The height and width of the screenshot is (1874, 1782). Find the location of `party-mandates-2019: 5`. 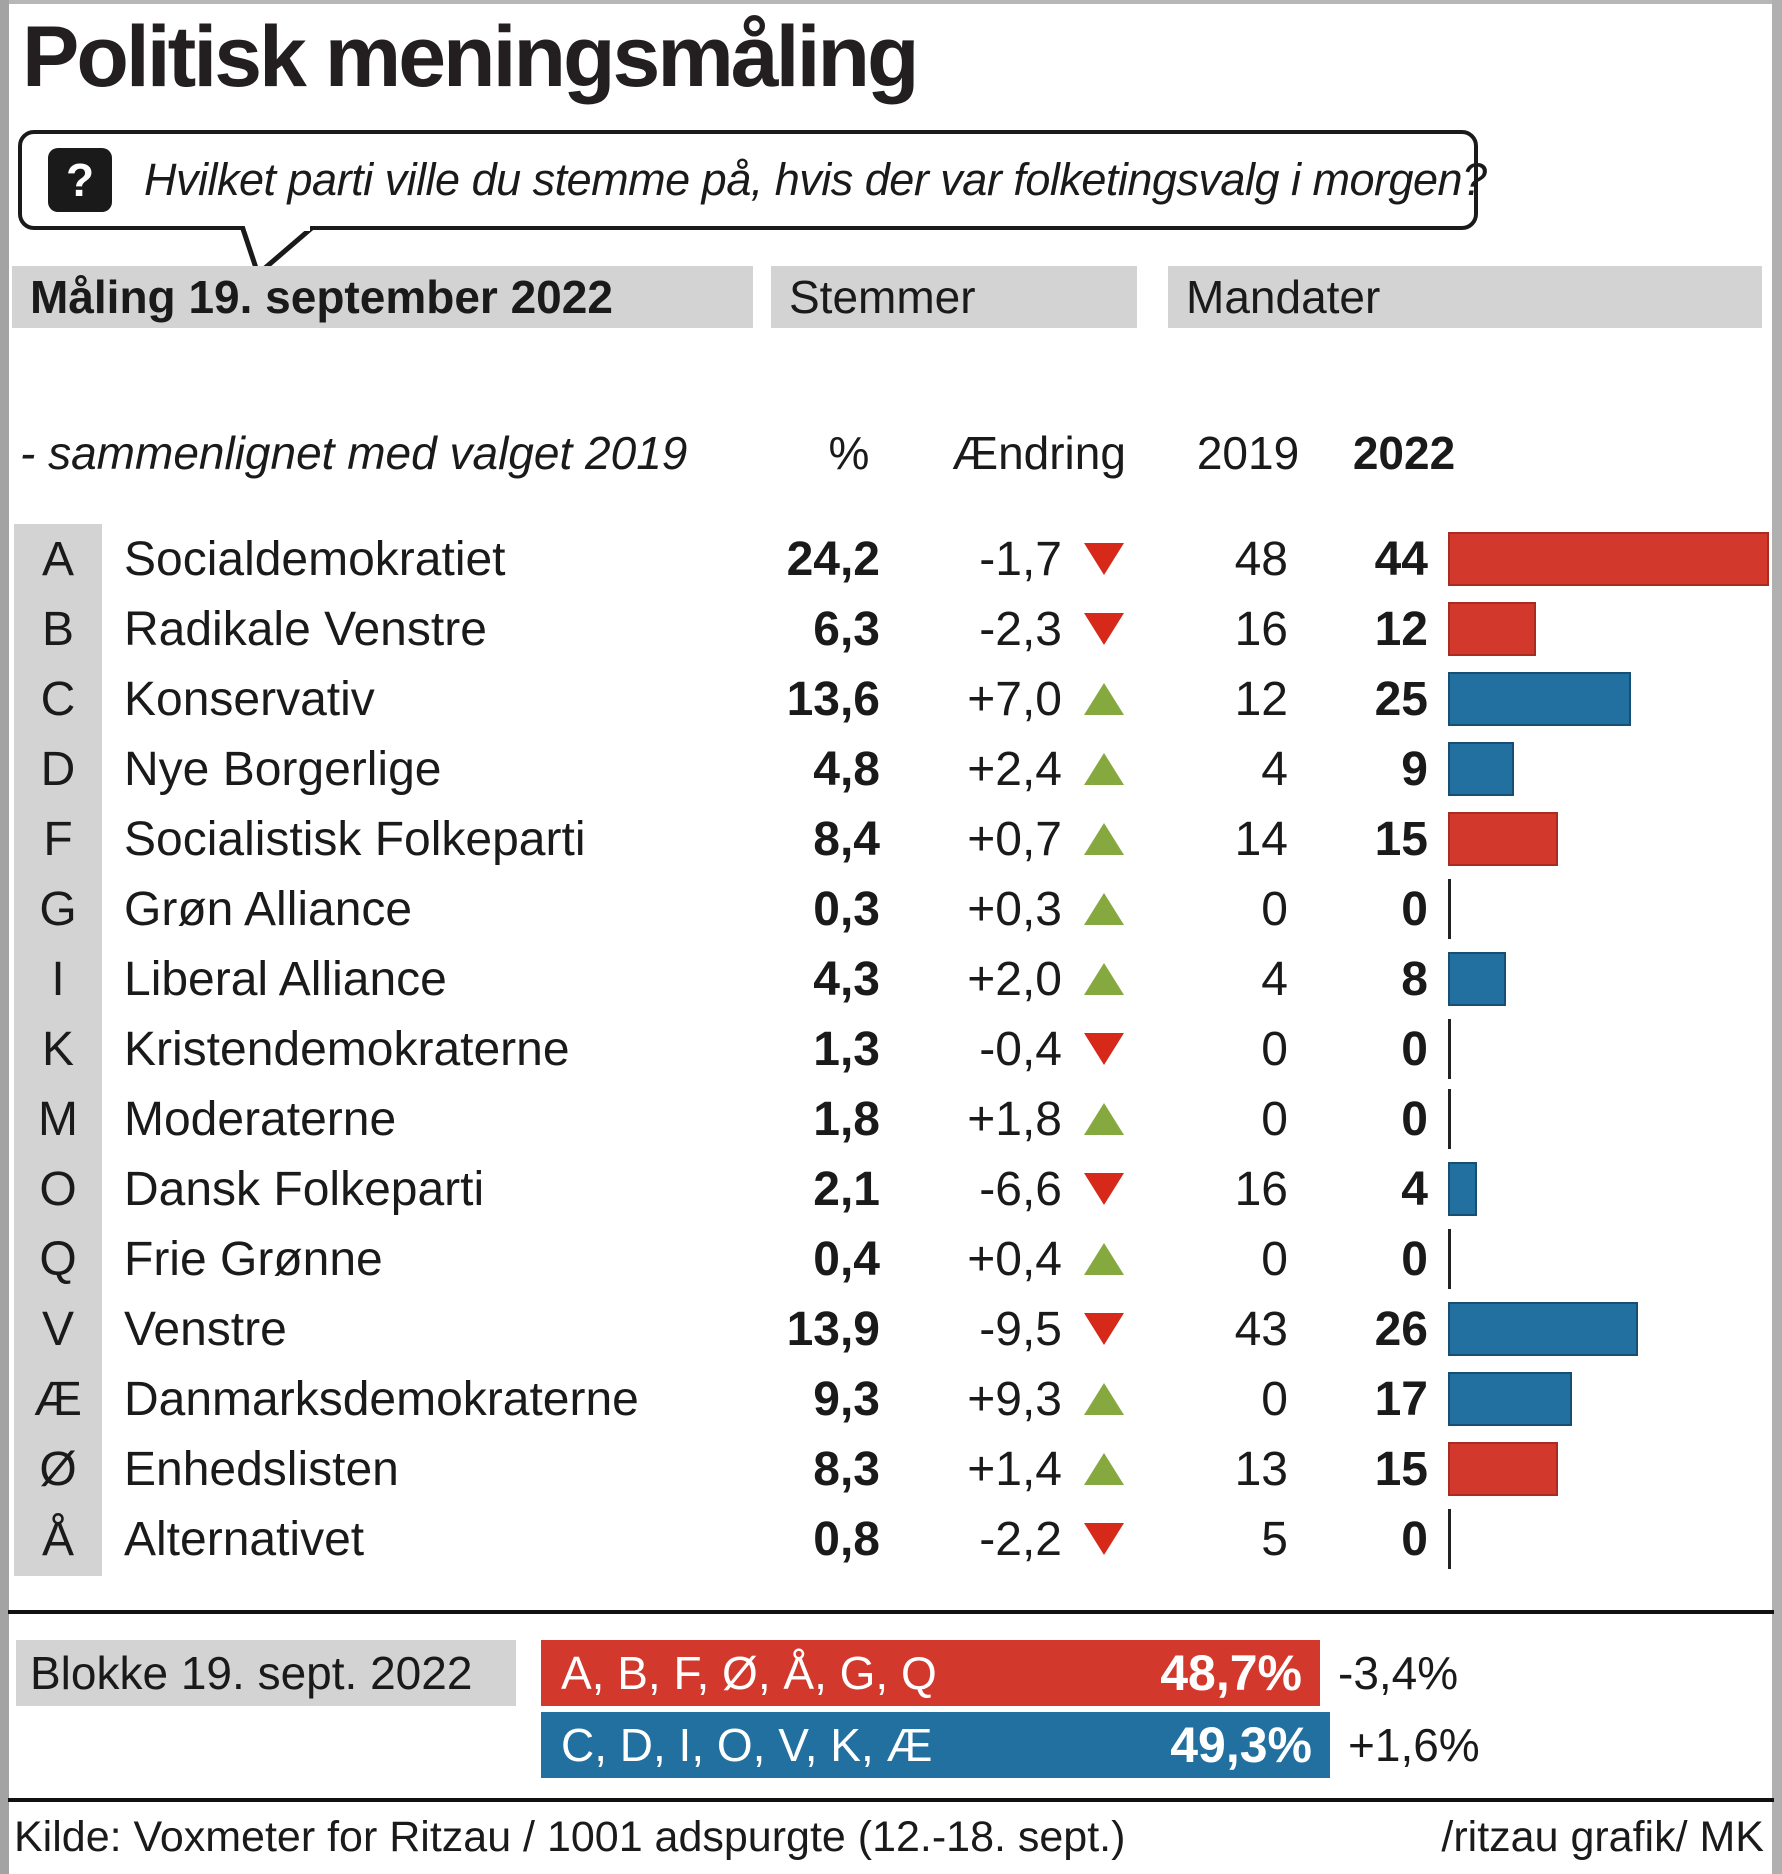

party-mandates-2019: 5 is located at coordinates (1274, 1539).